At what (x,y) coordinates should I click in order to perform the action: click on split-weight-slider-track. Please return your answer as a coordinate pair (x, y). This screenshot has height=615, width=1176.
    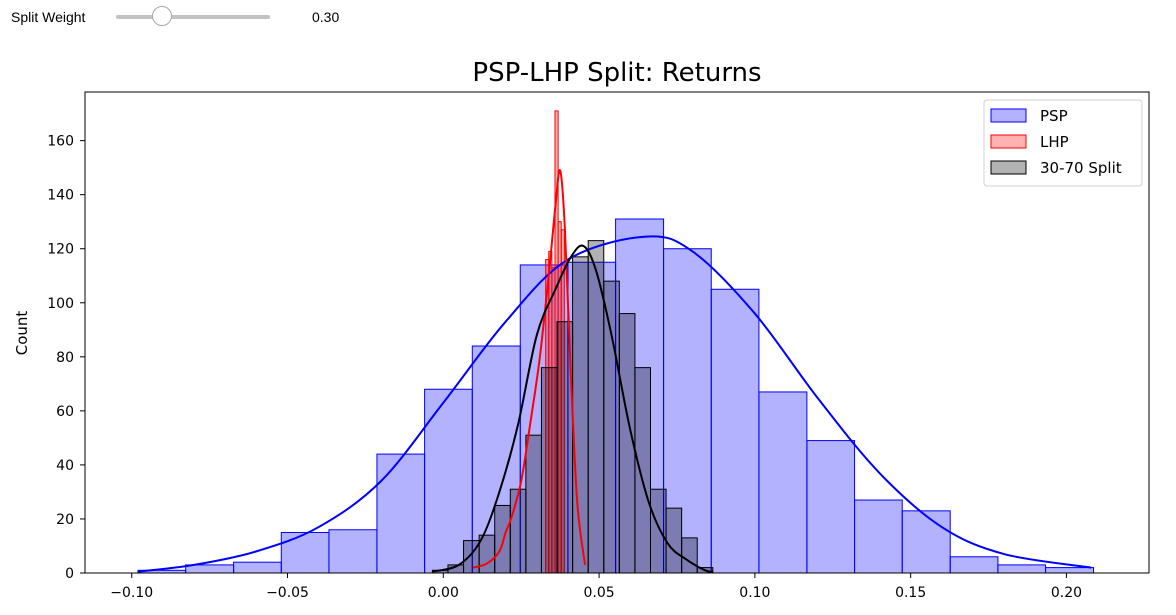
    Looking at the image, I should click on (193, 17).